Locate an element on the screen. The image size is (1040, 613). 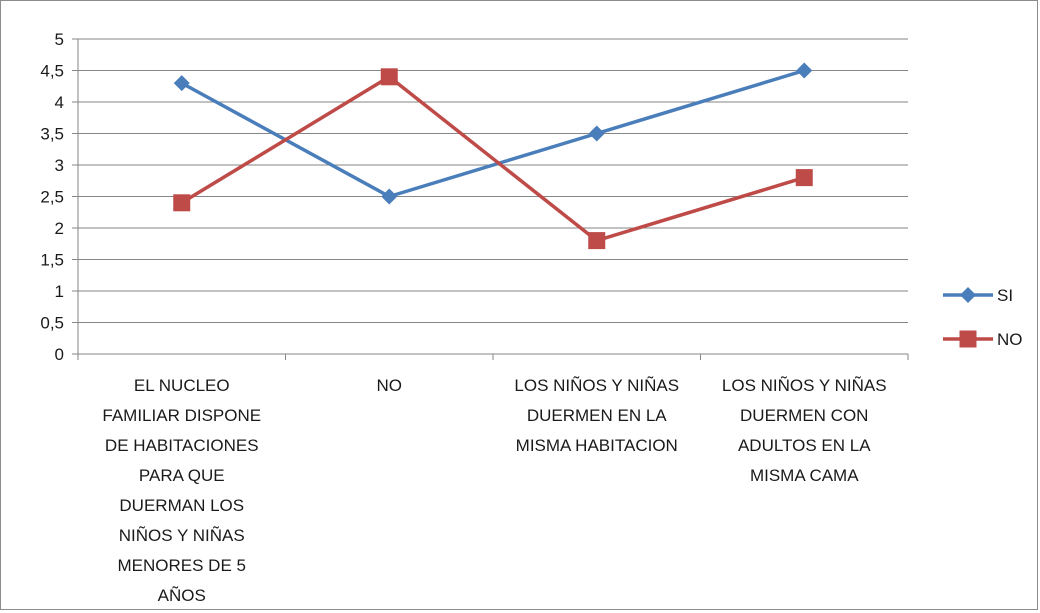
y-tick-label: 4 is located at coordinates (59, 102).